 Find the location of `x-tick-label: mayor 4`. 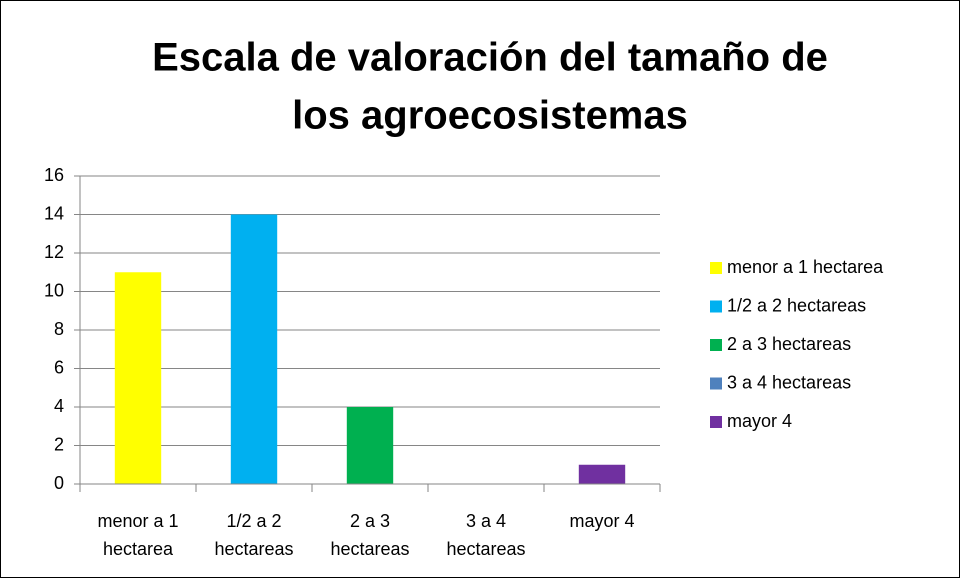

x-tick-label: mayor 4 is located at coordinates (601, 521).